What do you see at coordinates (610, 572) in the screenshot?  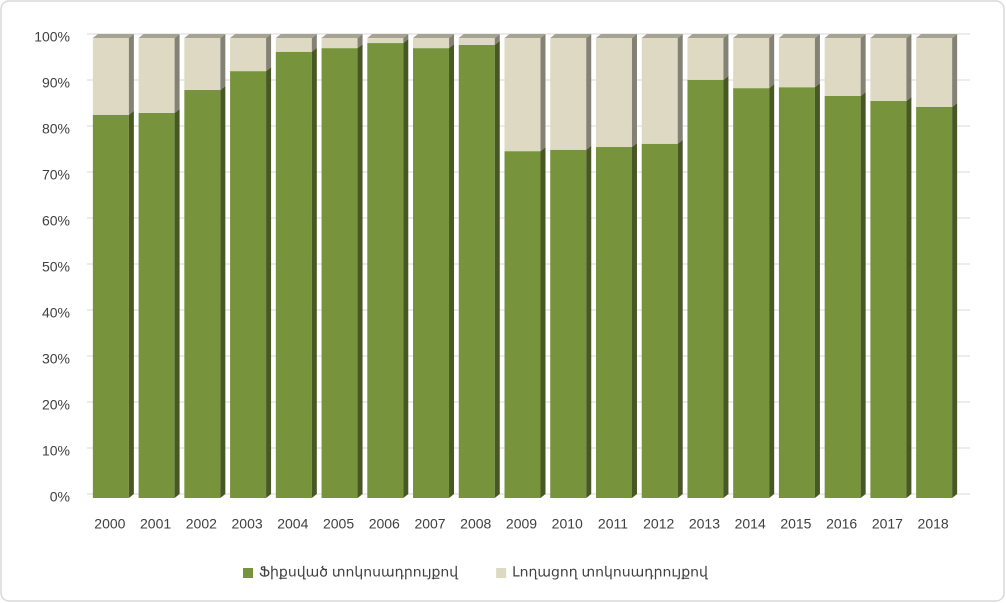 I see `legend-label: Լողացող տոկոսադրույքով` at bounding box center [610, 572].